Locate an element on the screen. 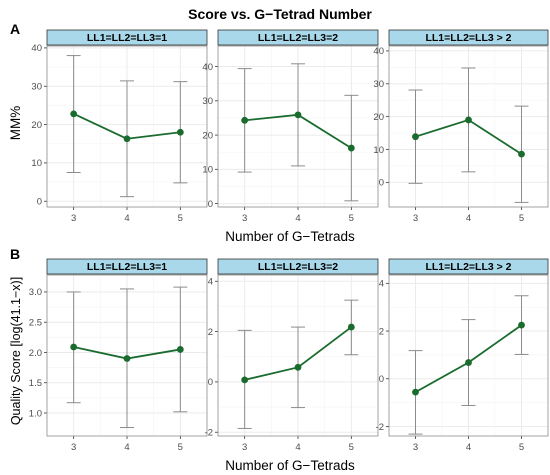 This screenshot has width=550, height=475. facet-a-1: LL1=LL2=LL3=1 0 10 20 30 40 3 4 5 is located at coordinates (119, 126).